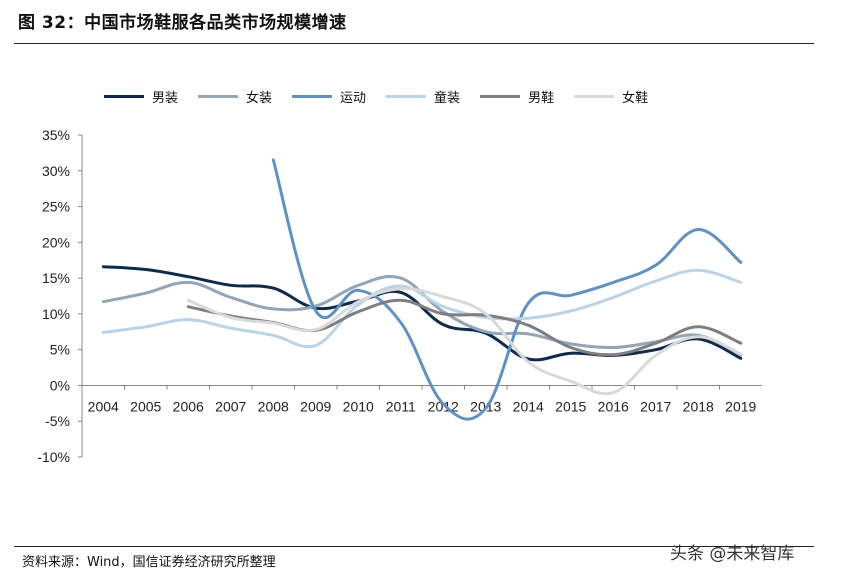 Image resolution: width=843 pixels, height=578 pixels. What do you see at coordinates (315, 406) in the screenshot?
I see `x-tick-label: 2009` at bounding box center [315, 406].